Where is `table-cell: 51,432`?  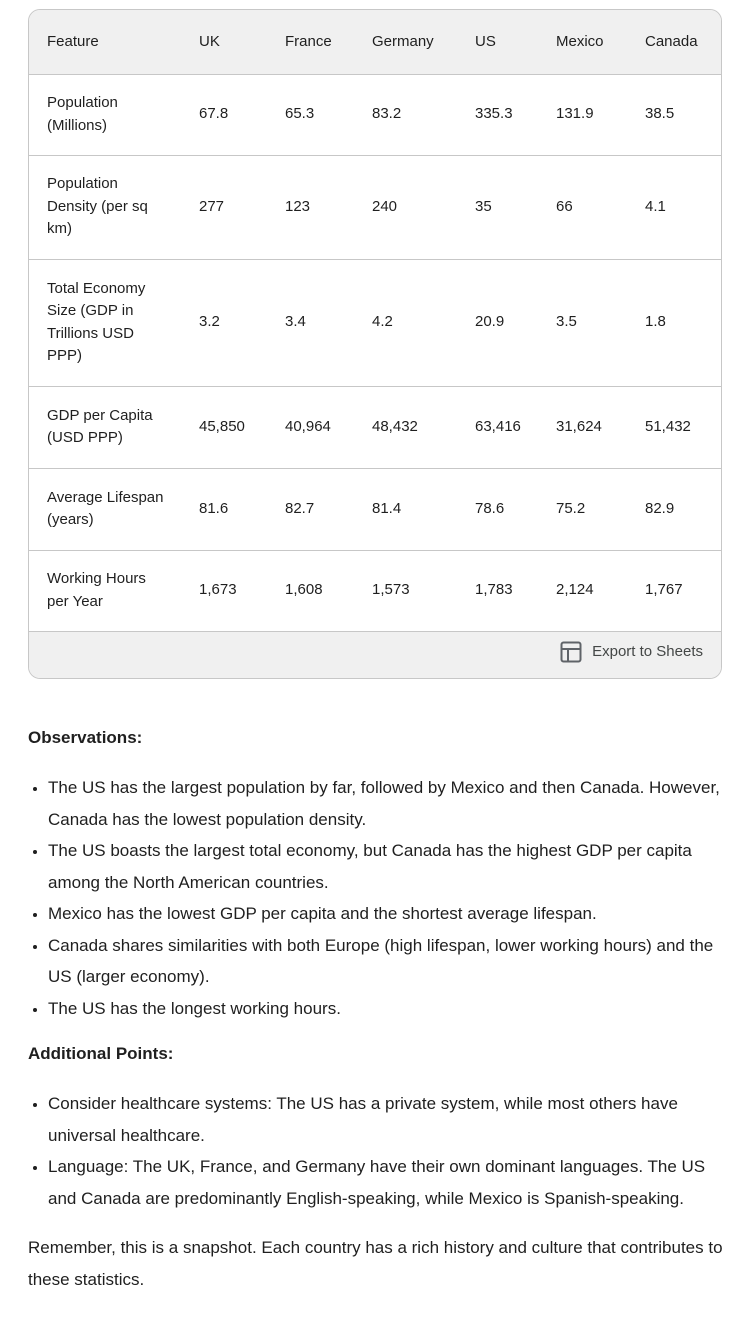
table-cell: 51,432 is located at coordinates (674, 427).